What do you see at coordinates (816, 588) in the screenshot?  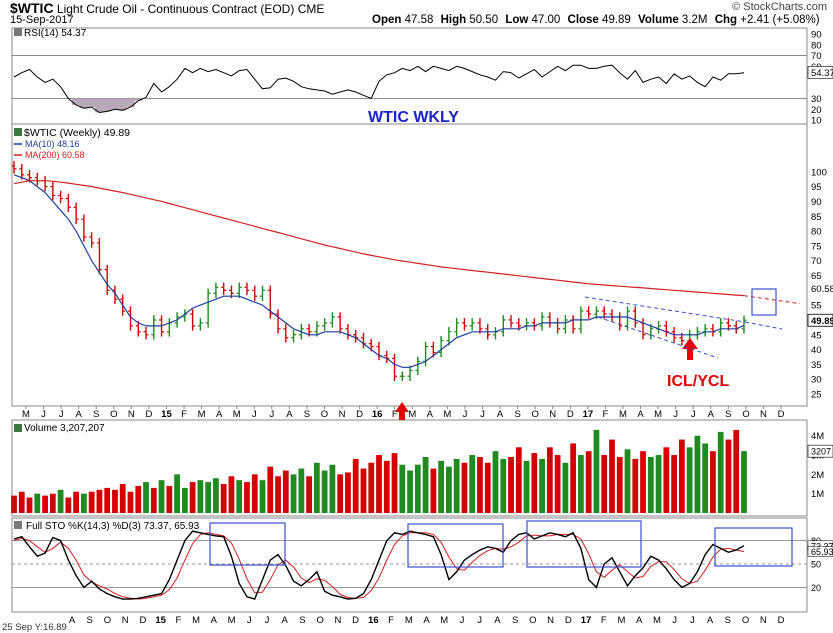 I see `sto-tick-label: 20` at bounding box center [816, 588].